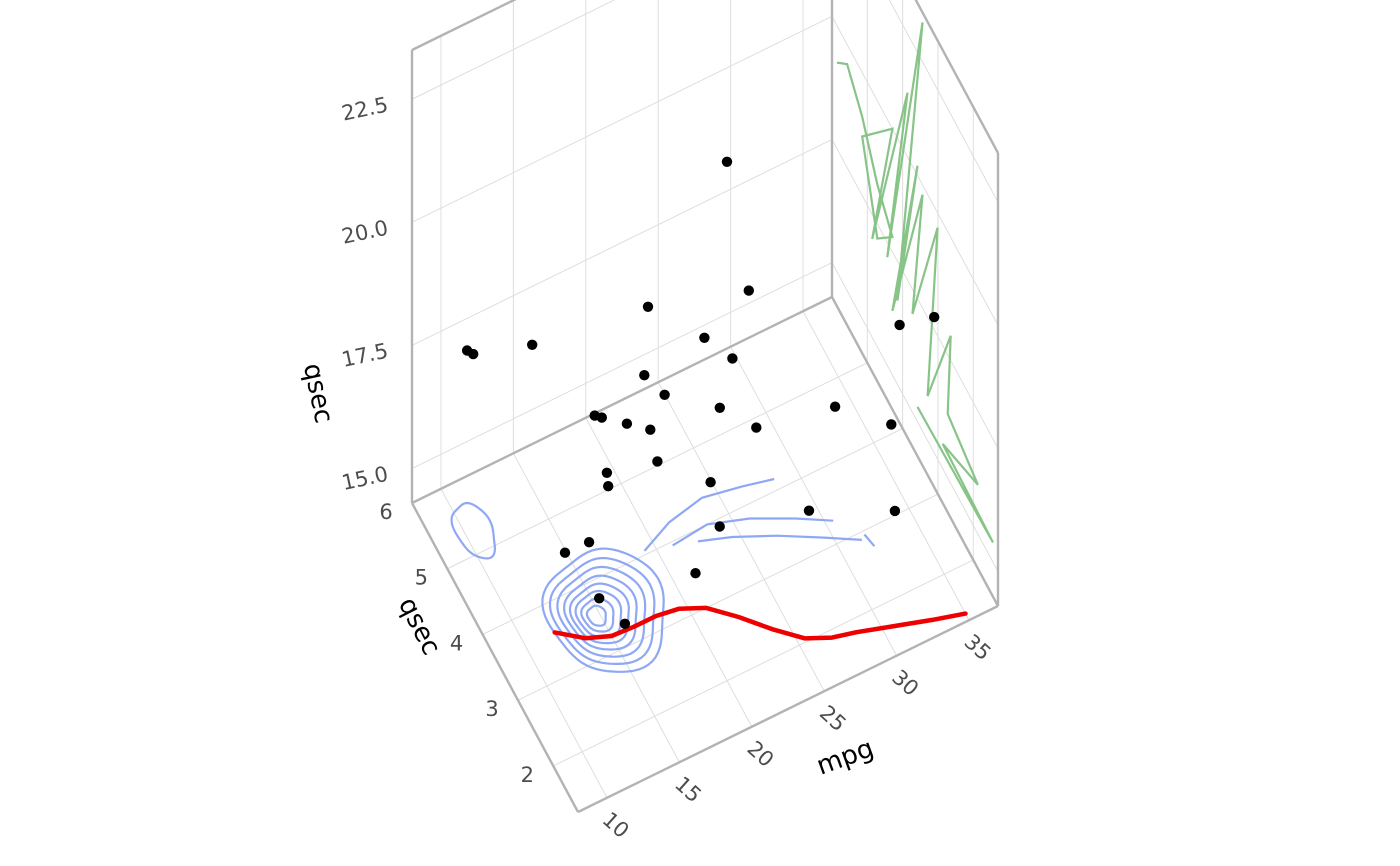 Image resolution: width=1400 pixels, height=866 pixels. Describe the element at coordinates (318, 393) in the screenshot. I see `z-axis-title: qsec` at that location.